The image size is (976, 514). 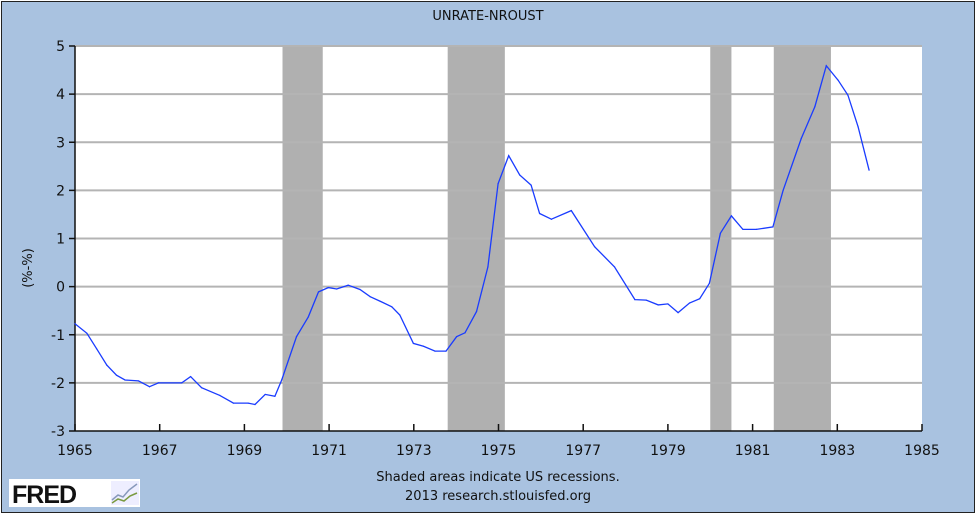 I want to click on y-tick-label: -2, so click(x=58, y=384).